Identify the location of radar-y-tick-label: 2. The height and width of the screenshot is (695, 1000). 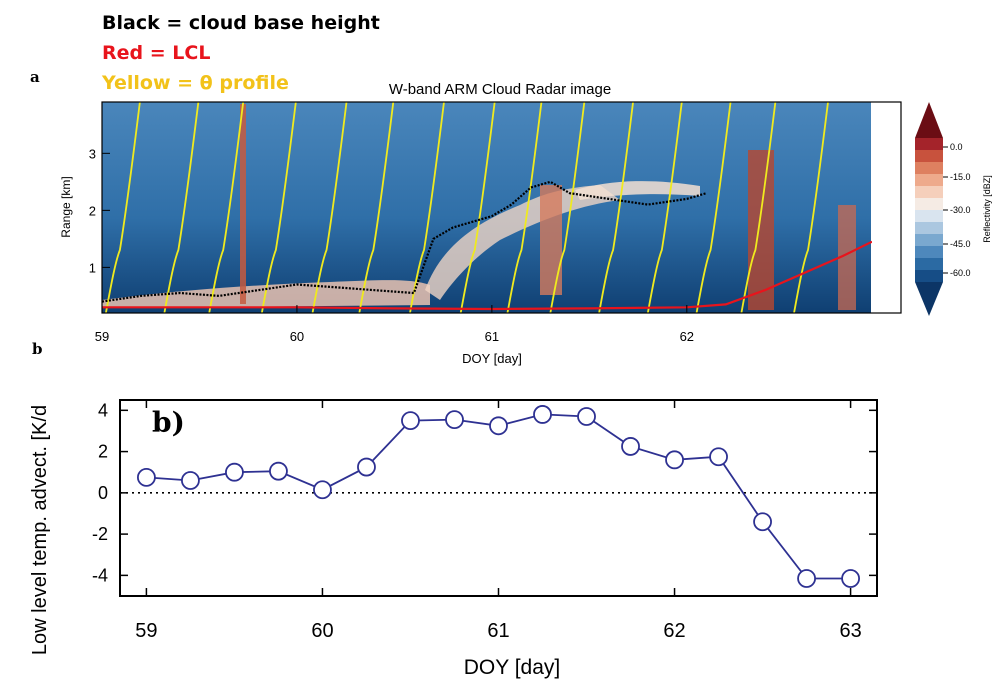
(92, 210).